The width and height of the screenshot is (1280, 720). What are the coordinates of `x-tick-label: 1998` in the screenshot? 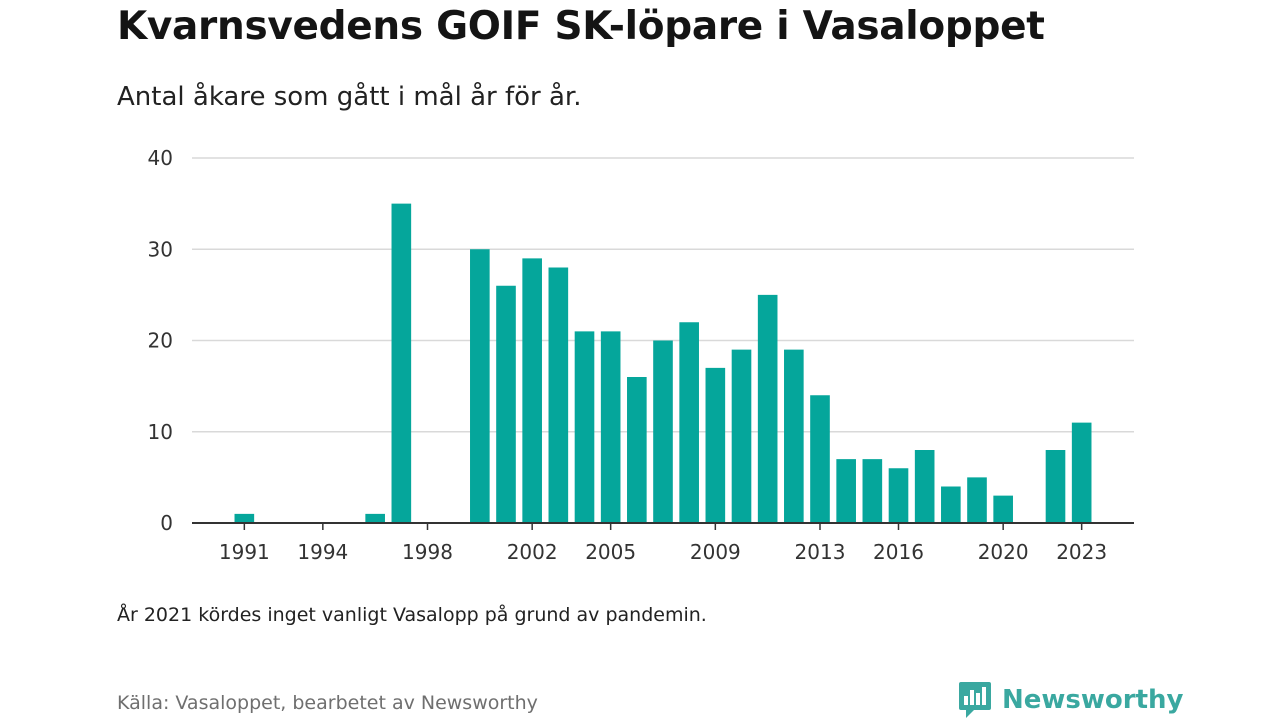 It's located at (427, 552).